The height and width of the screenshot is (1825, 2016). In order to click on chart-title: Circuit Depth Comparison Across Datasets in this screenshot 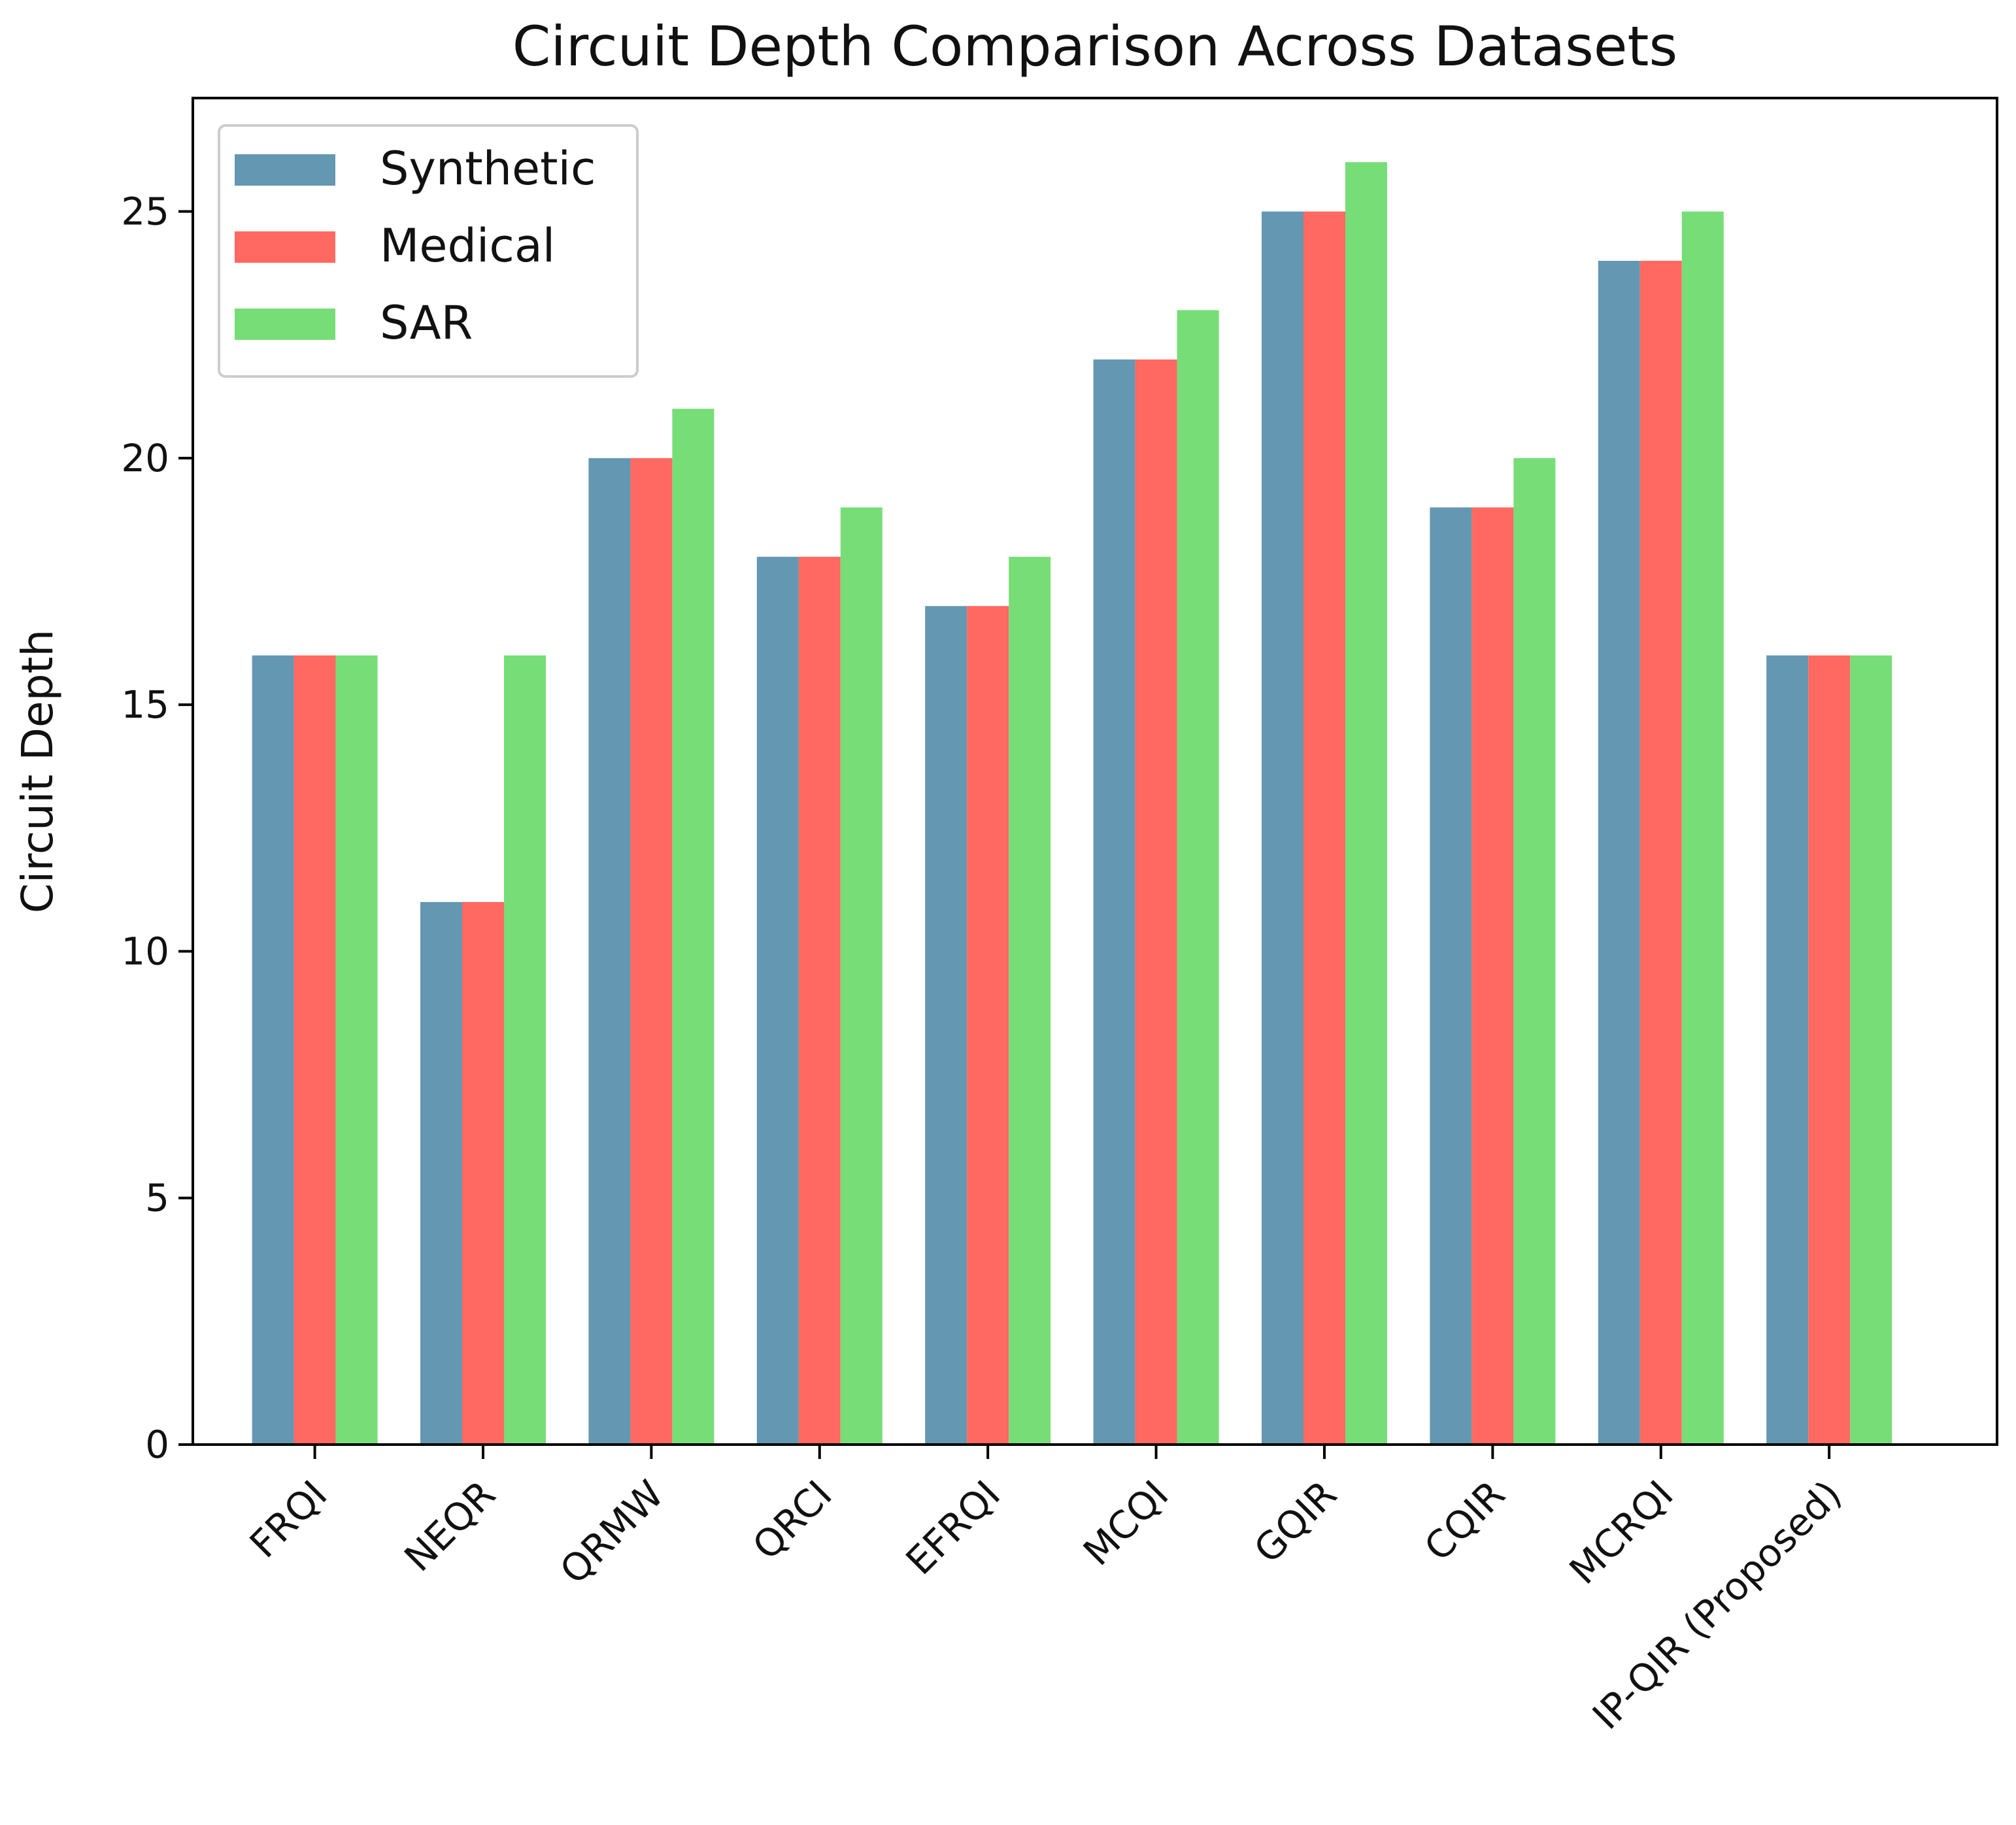, I will do `click(1094, 46)`.